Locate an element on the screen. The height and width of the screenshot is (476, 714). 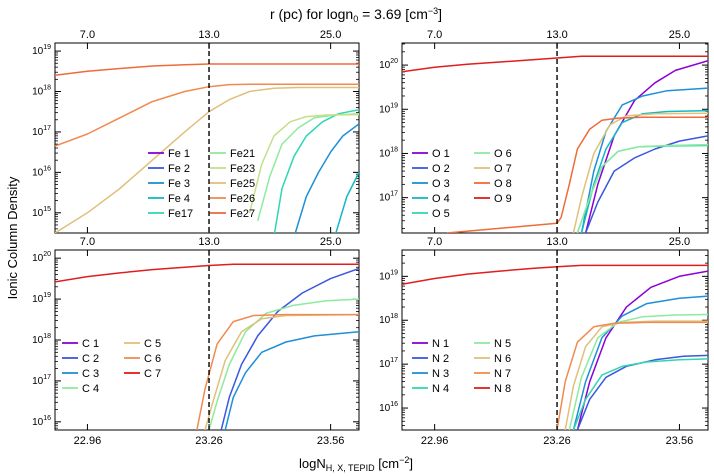
legend: N 1 N 2 N 3 N 4 N 5 N 6 N 7 N 8 is located at coordinates (461, 366).